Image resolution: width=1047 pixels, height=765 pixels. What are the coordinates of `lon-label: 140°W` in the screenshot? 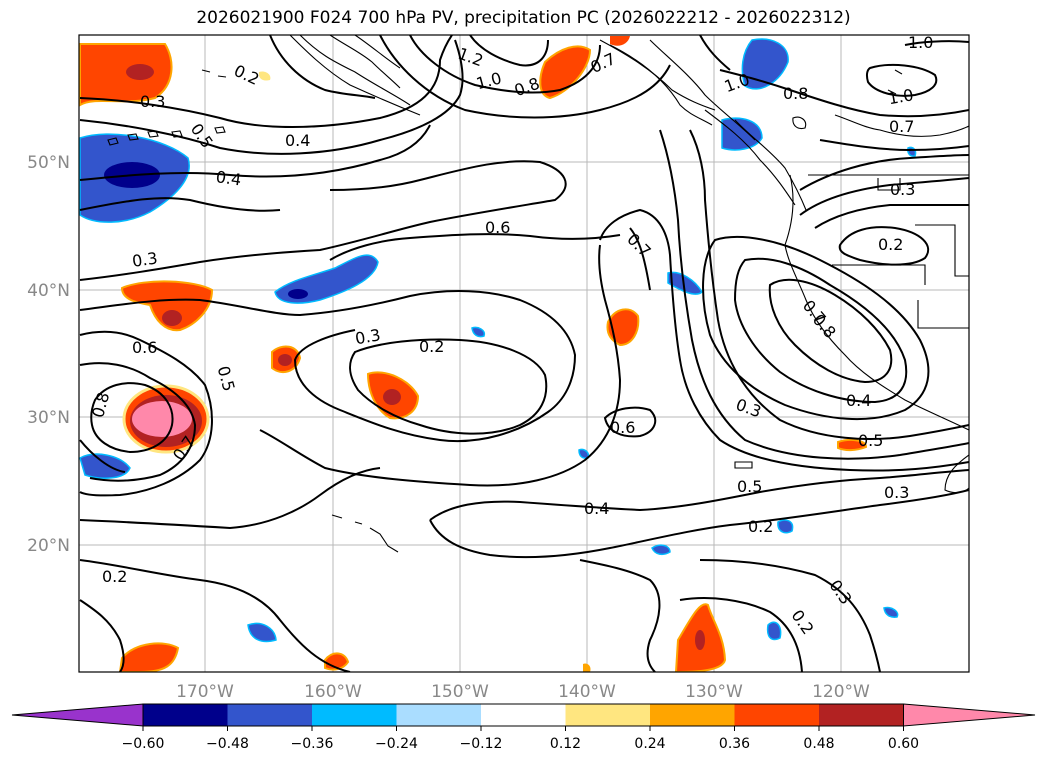 It's located at (587, 692).